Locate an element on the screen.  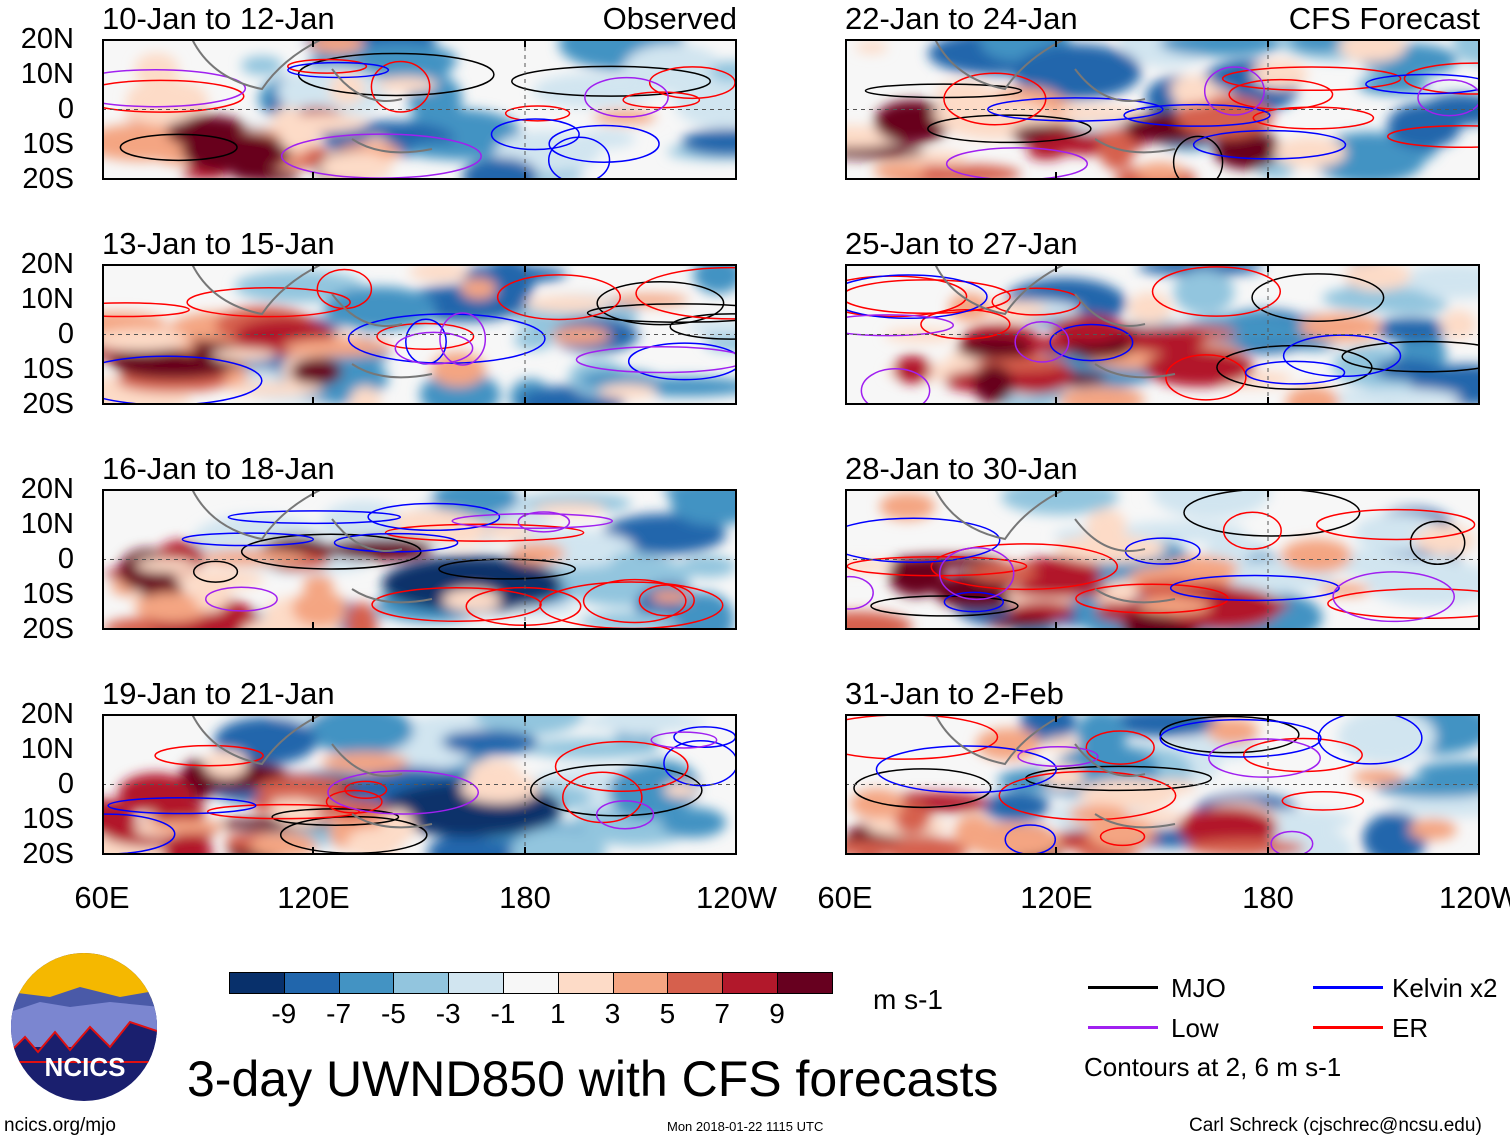
panel-frame is located at coordinates (1162, 559).